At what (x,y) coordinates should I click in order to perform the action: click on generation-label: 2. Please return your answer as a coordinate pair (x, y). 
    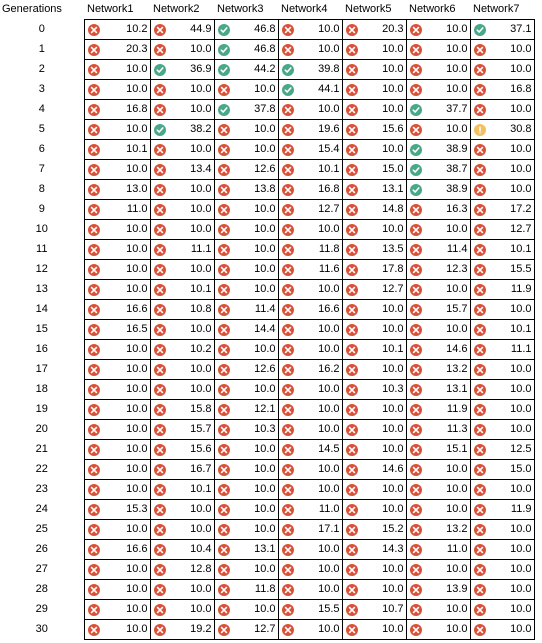
    Looking at the image, I should click on (41, 69).